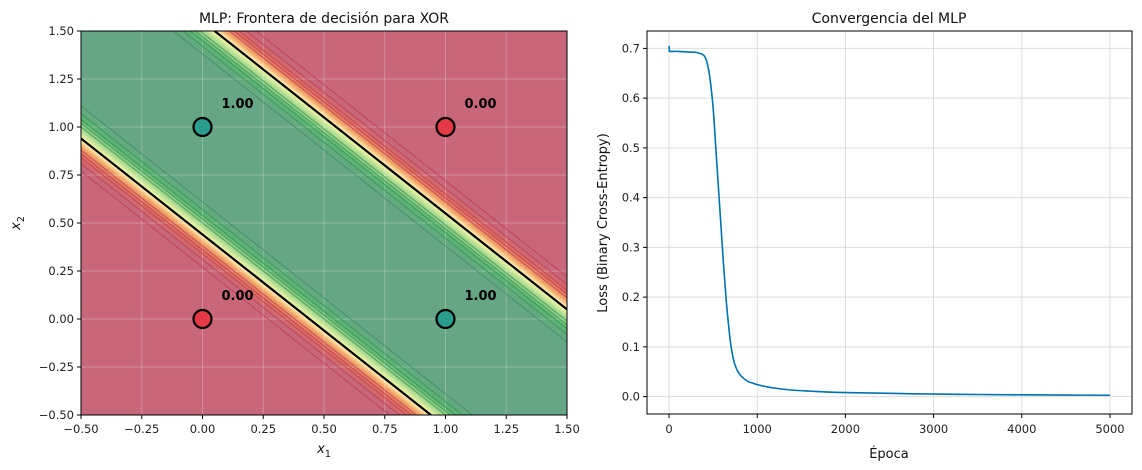  I want to click on right-chart-title: Convergencia del MLP, so click(889, 19).